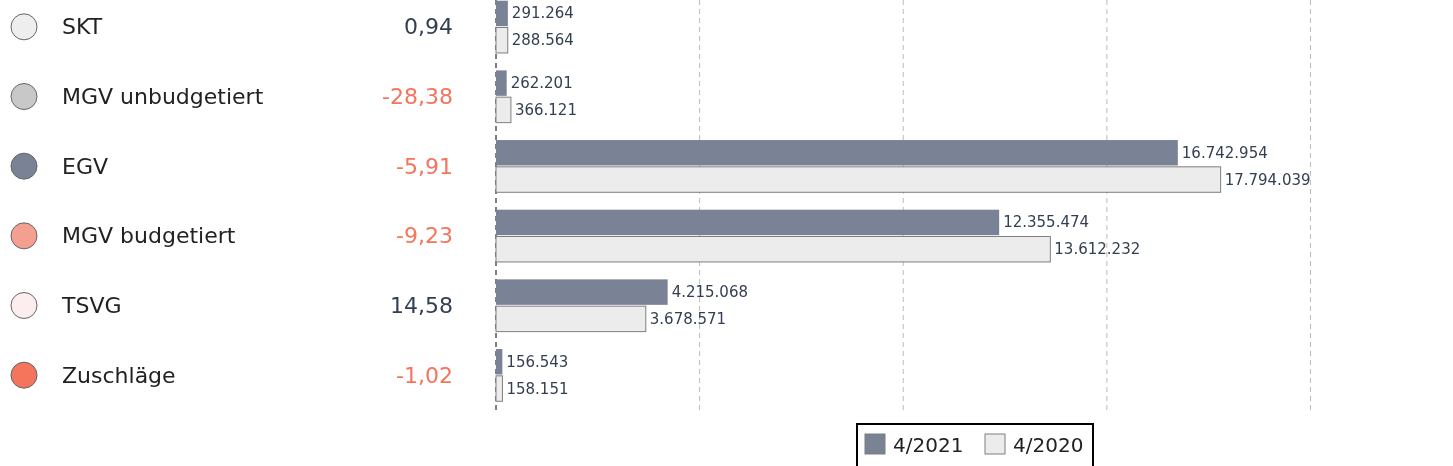  What do you see at coordinates (688, 318) in the screenshot?
I see `data-label: 3.678.571` at bounding box center [688, 318].